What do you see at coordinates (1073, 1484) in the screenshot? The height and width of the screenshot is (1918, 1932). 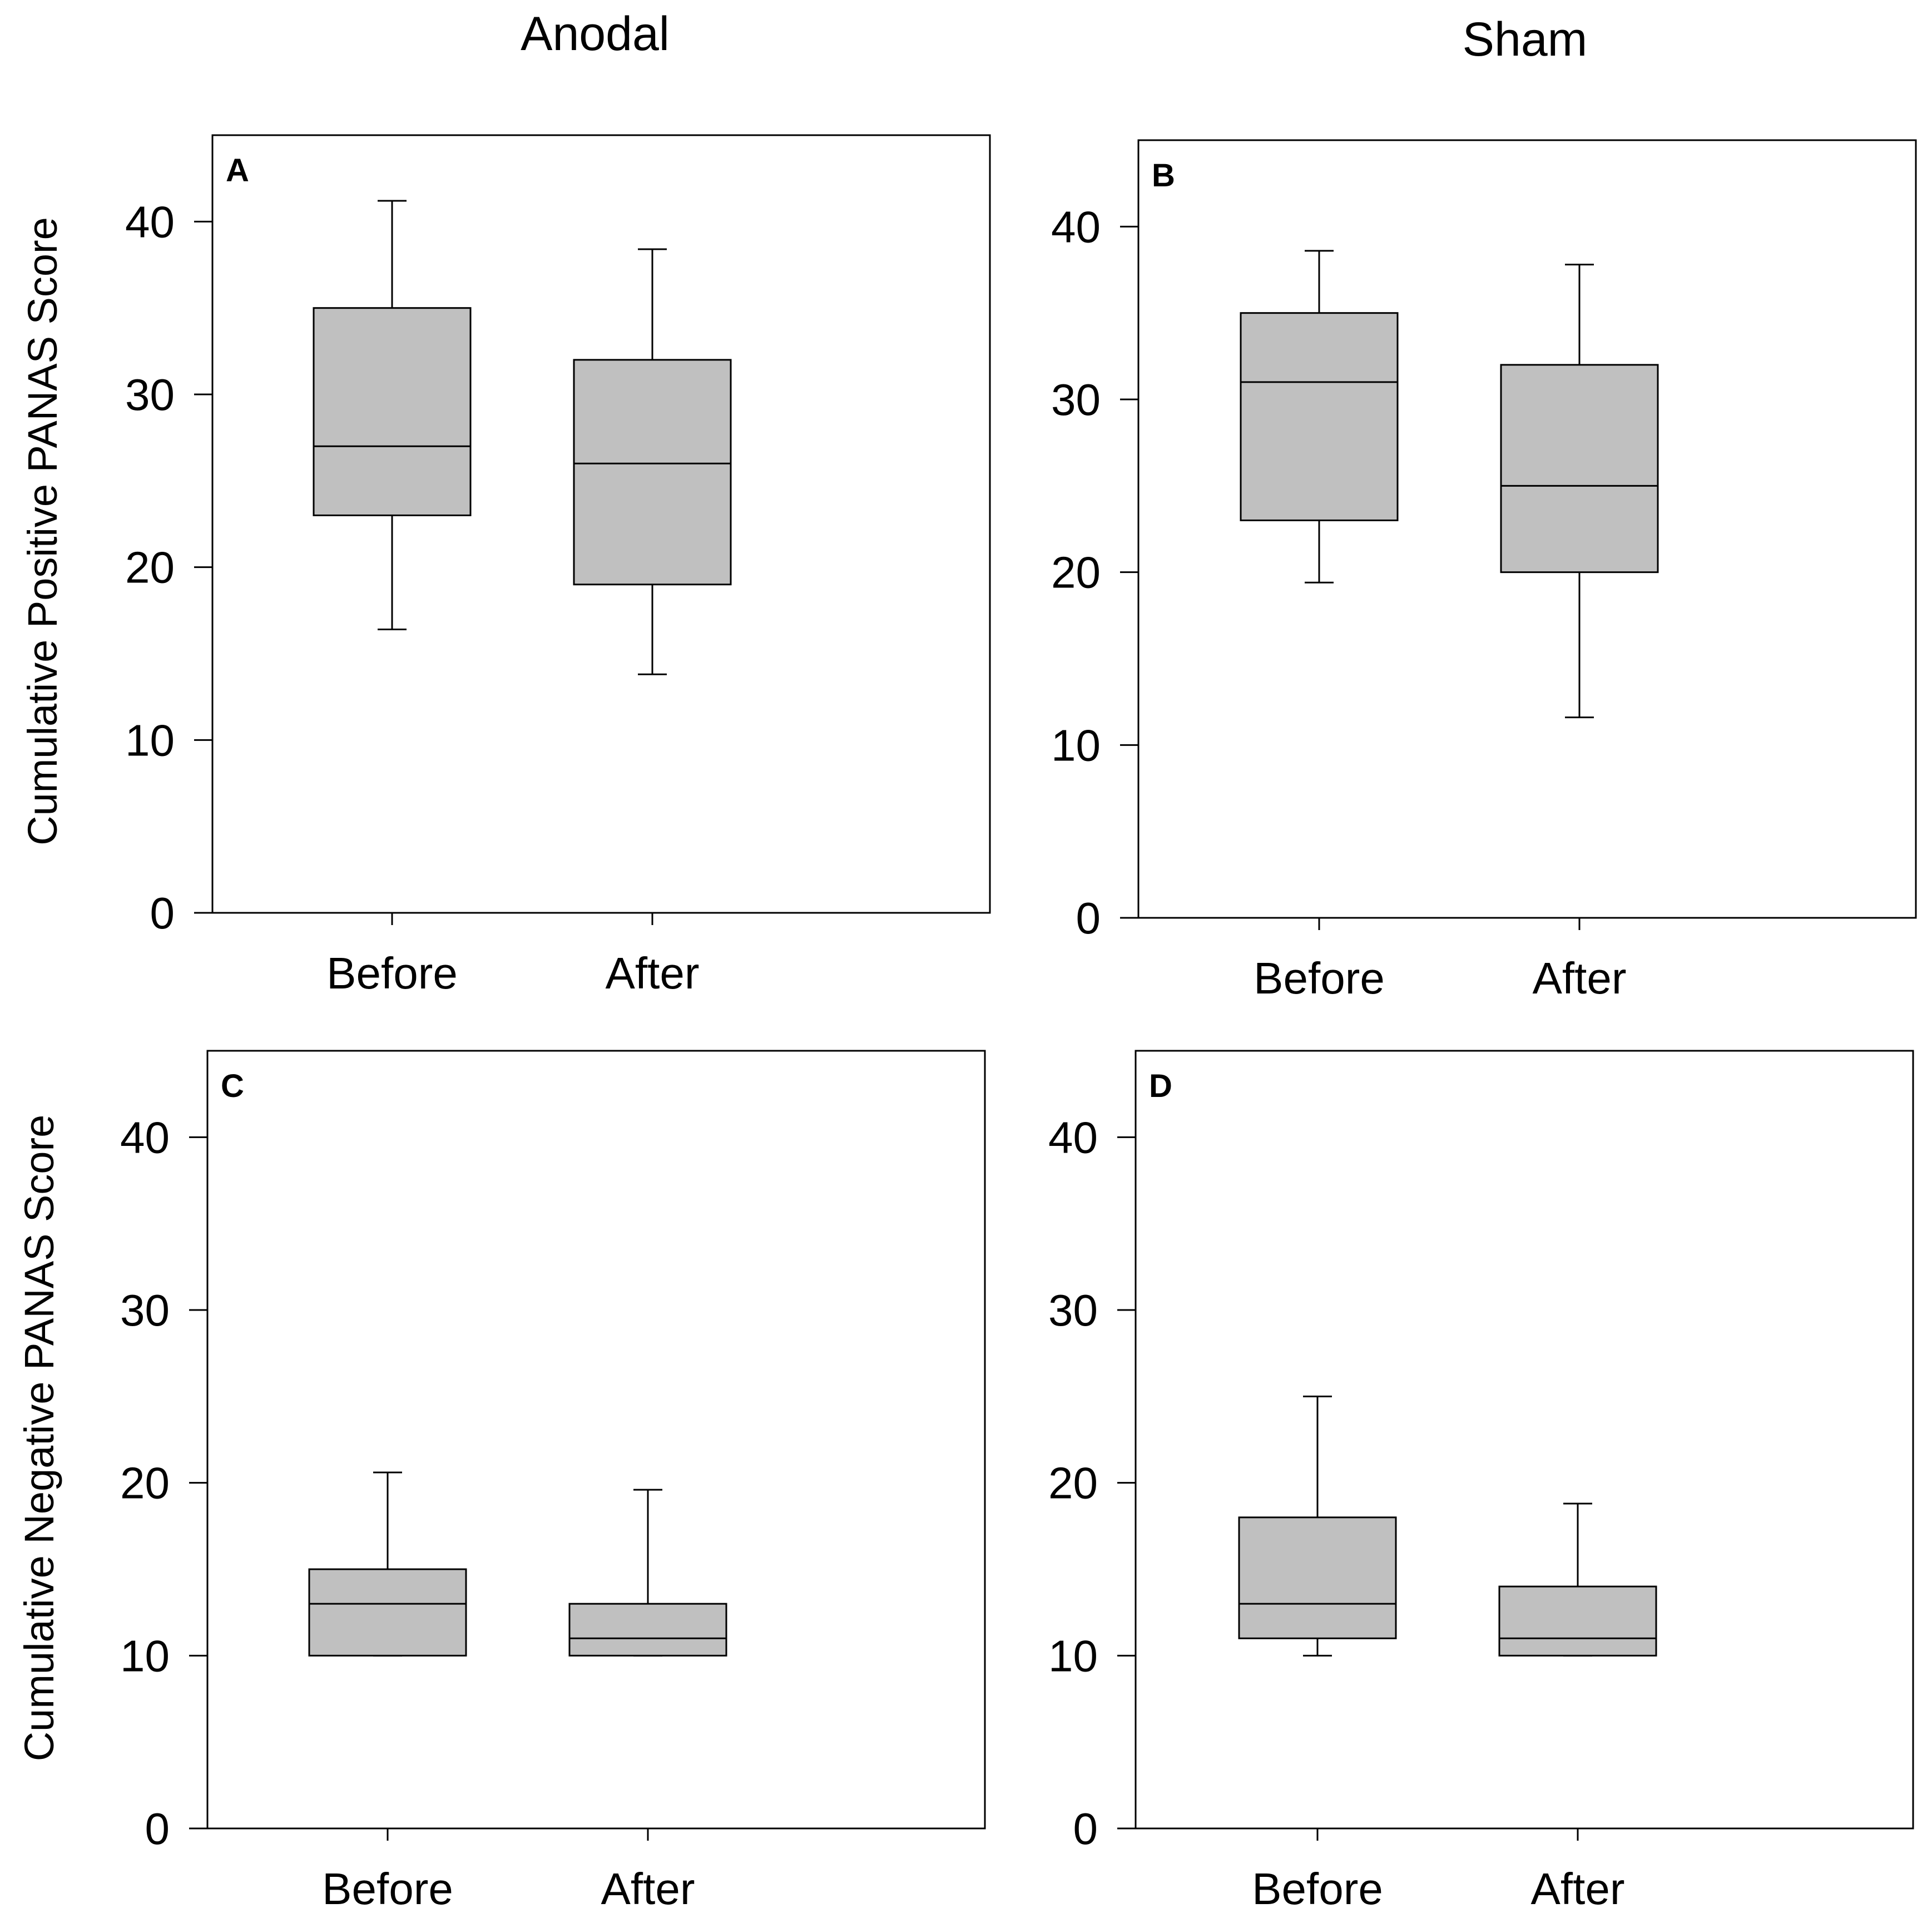 I see `panel-d-ytick-label-2: 20` at bounding box center [1073, 1484].